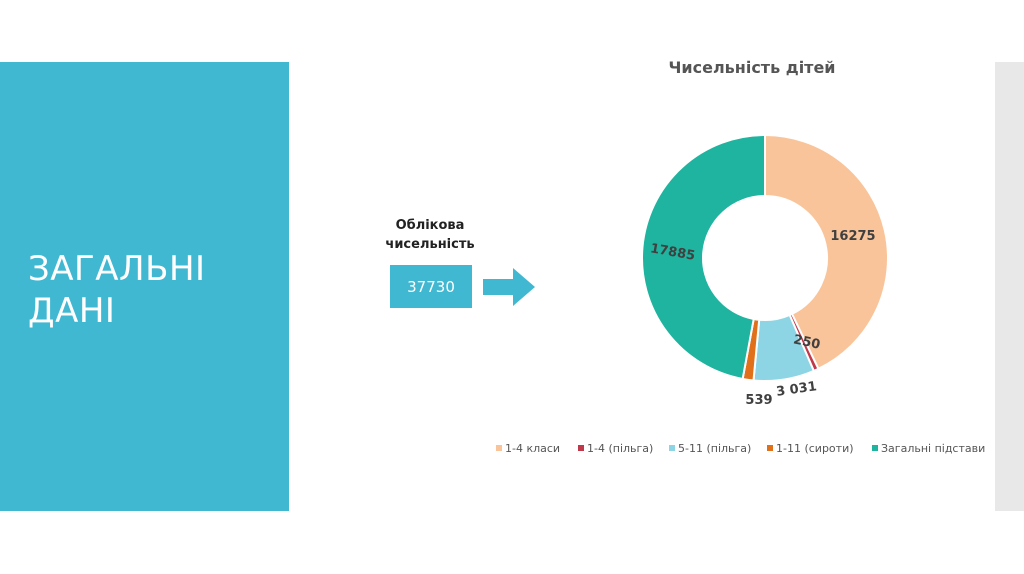 This screenshot has height=574, width=1024. I want to click on legend-label-2: 1-4 (пільга), so click(620, 448).